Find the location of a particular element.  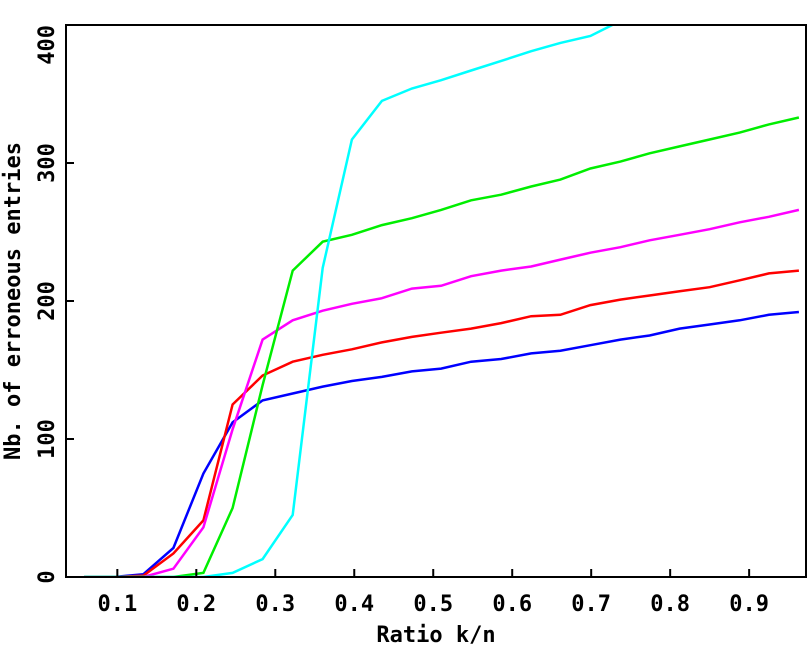

x-tick-label: 0.2 is located at coordinates (196, 604).